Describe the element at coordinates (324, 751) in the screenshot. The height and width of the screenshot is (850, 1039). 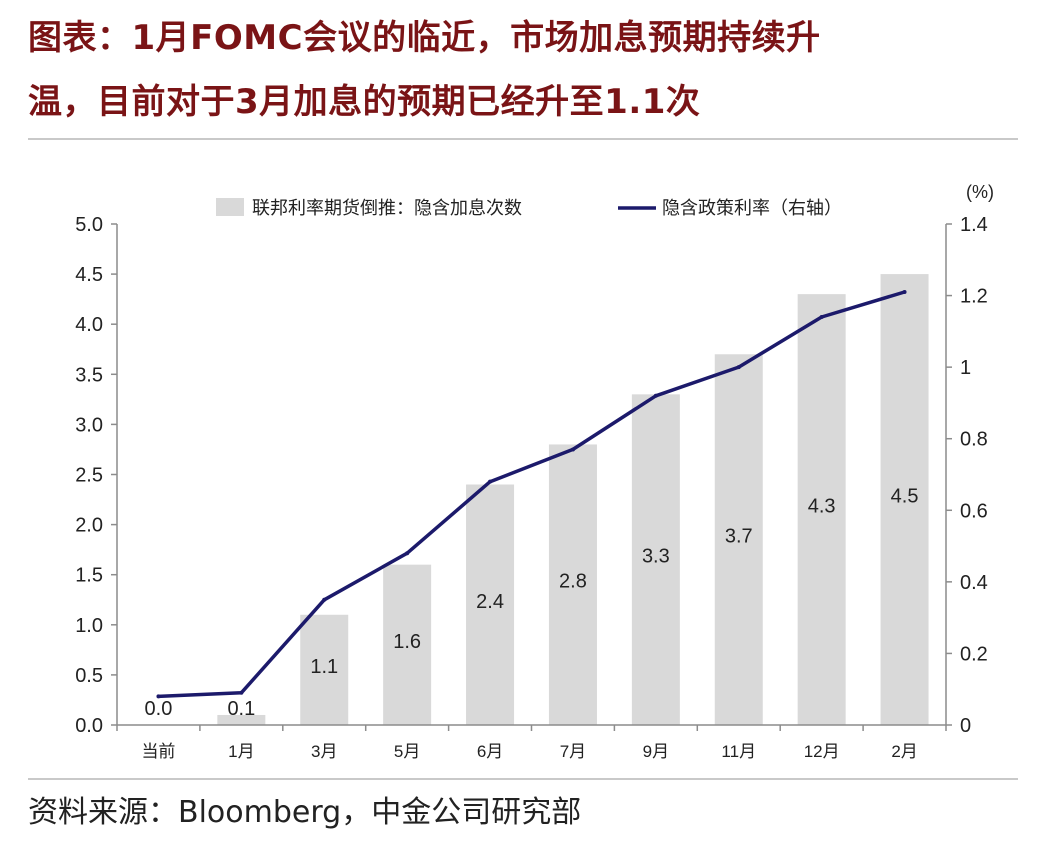
I see `x-tick-label: 3月` at that location.